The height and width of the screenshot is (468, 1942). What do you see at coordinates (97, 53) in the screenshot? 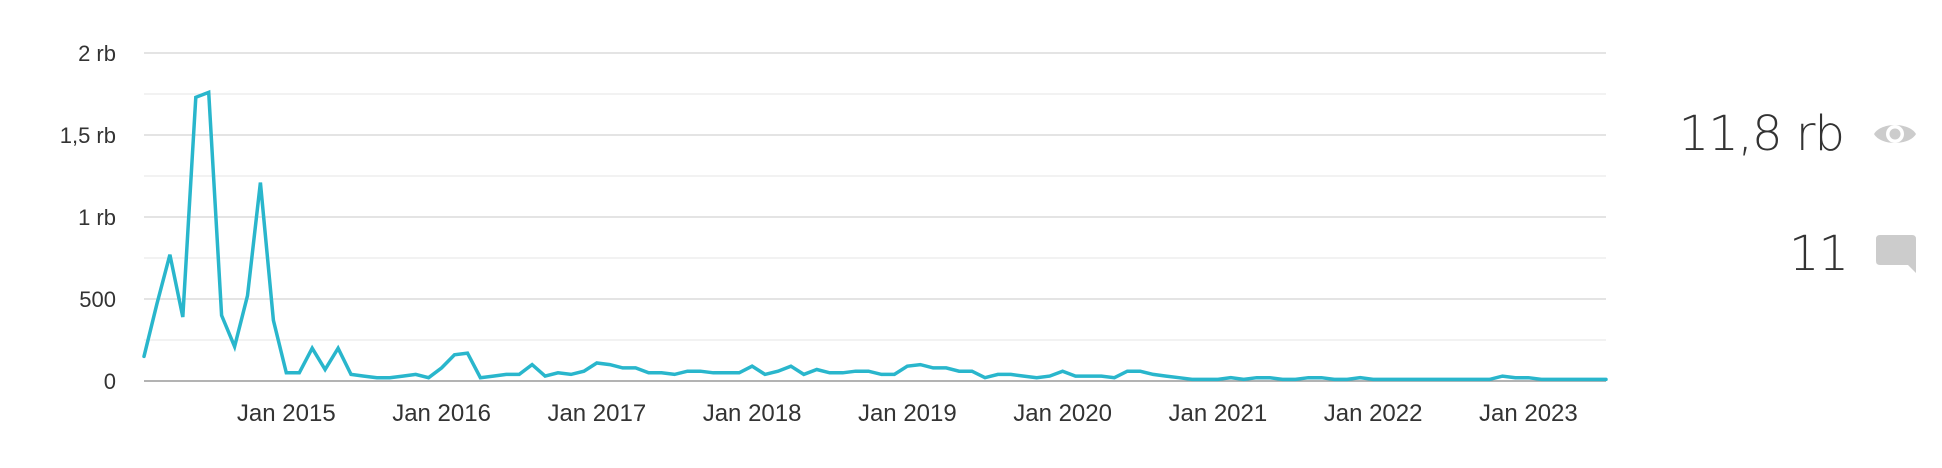
I see `y-tick-label: 2 rb` at bounding box center [97, 53].